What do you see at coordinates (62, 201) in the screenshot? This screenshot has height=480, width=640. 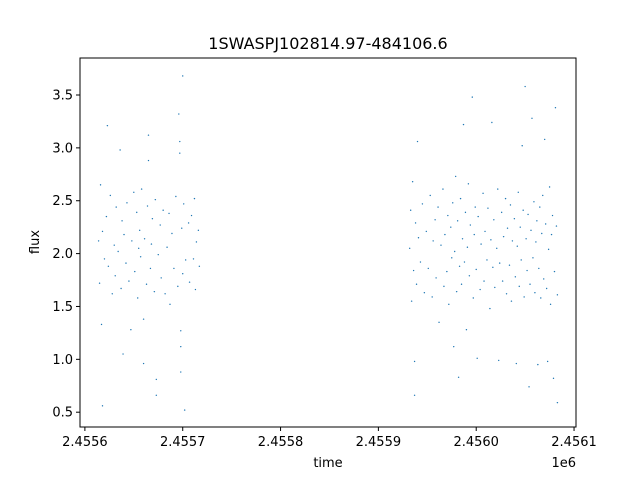 I see `y-tick-label: 2.5` at bounding box center [62, 201].